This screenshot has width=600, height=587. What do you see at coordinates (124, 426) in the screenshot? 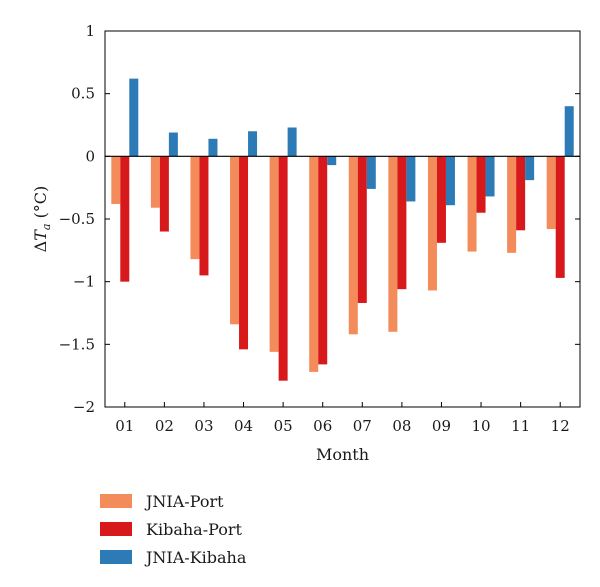
I see `x-tick-label-01: 01` at bounding box center [124, 426].